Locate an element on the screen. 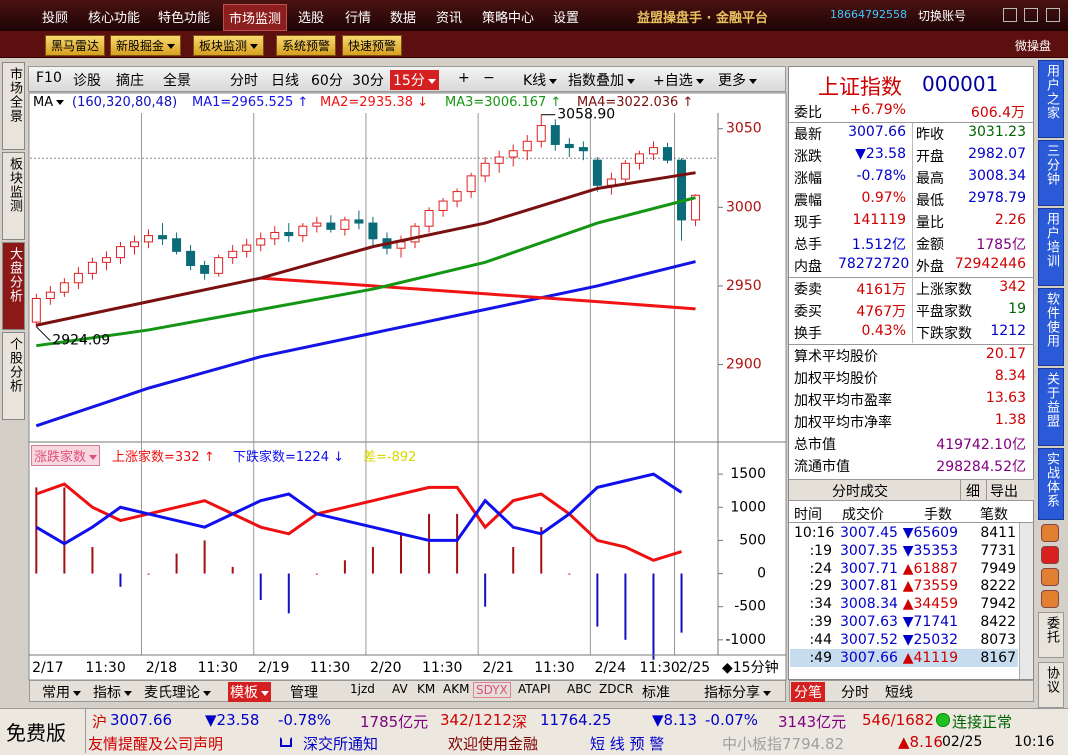  menu-item: 设置 is located at coordinates (566, 18).